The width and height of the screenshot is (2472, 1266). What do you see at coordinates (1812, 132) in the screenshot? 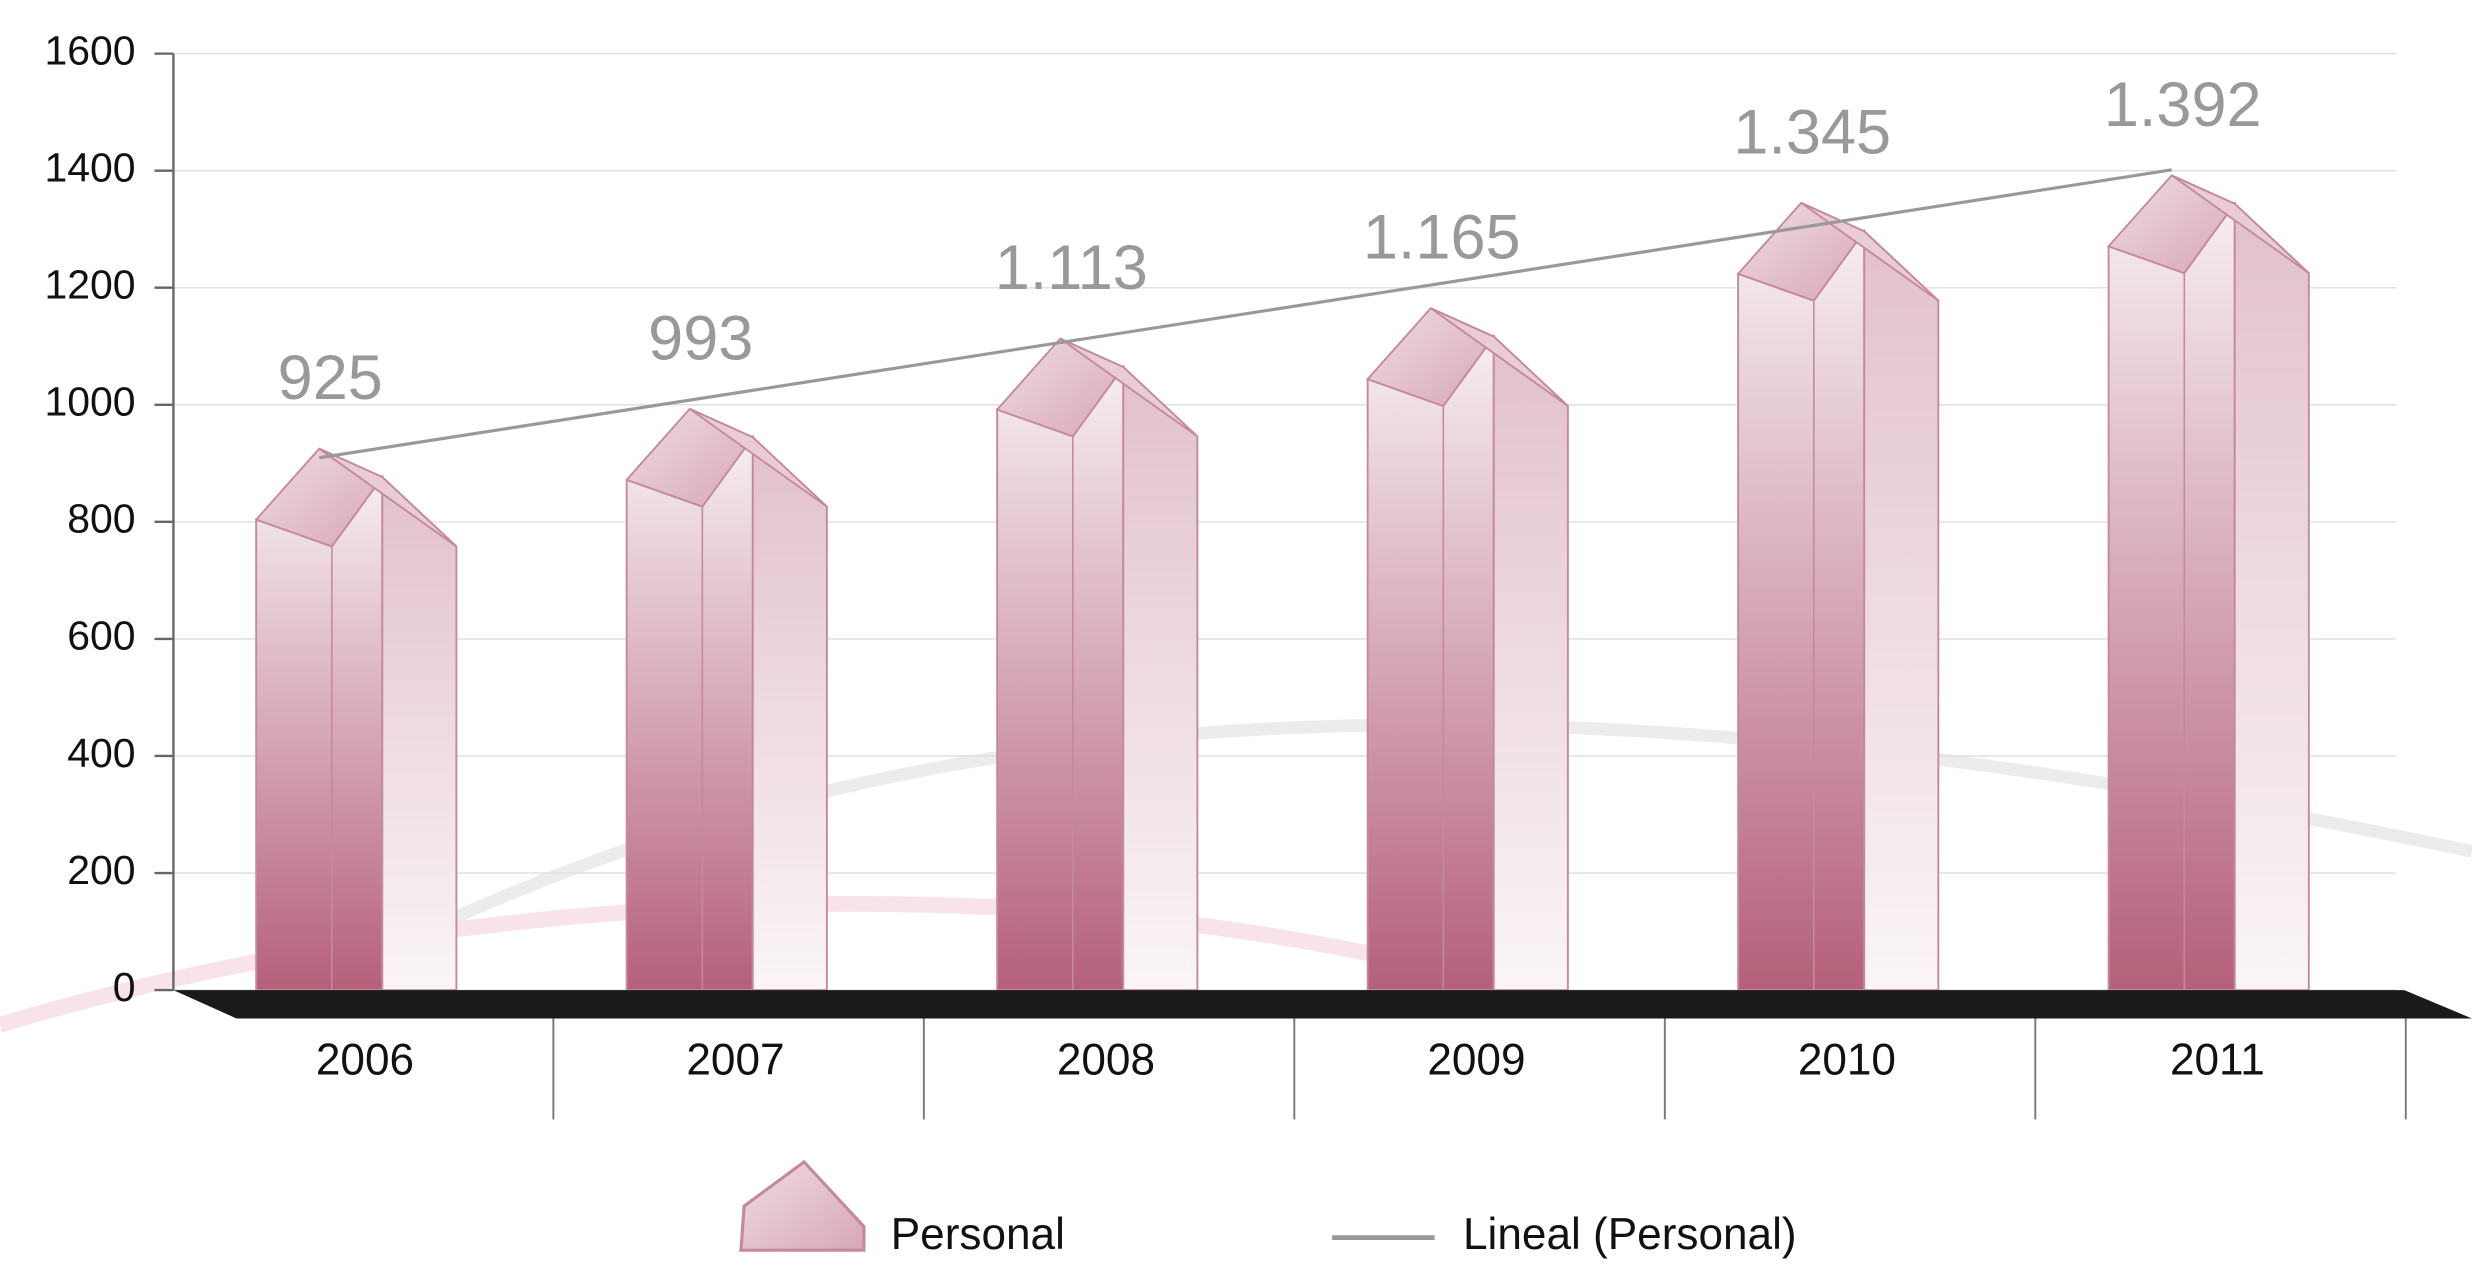
I see `data-label: 1.345` at bounding box center [1812, 132].